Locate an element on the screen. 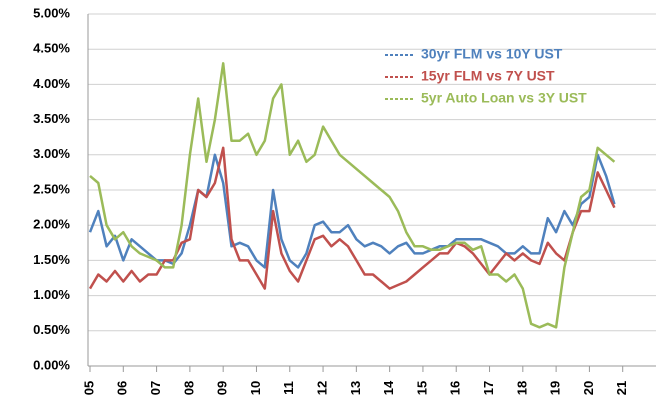 The width and height of the screenshot is (663, 402). legend-label: 15yr FLM vs 7Y UST is located at coordinates (488, 76).